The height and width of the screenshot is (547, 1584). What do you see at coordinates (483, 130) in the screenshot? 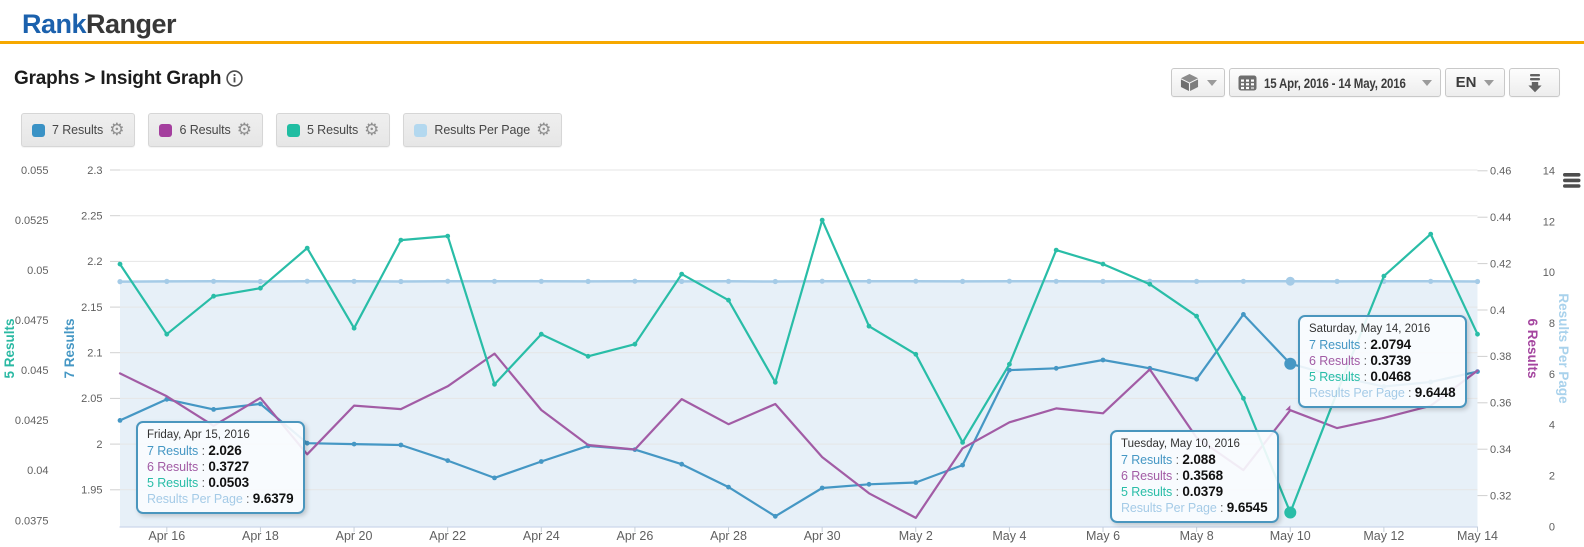
I see `legend-item-results-per-page: Results Per Page` at bounding box center [483, 130].